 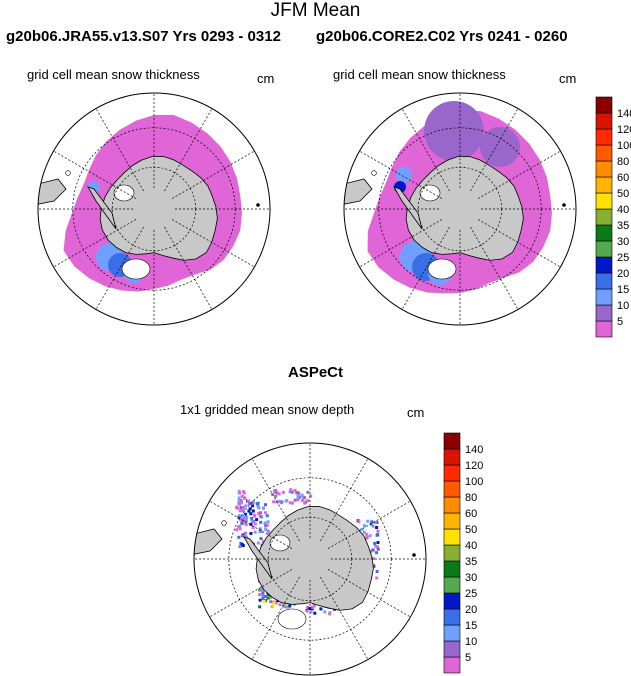 I want to click on colorbar-tick-label: 10, so click(x=471, y=642).